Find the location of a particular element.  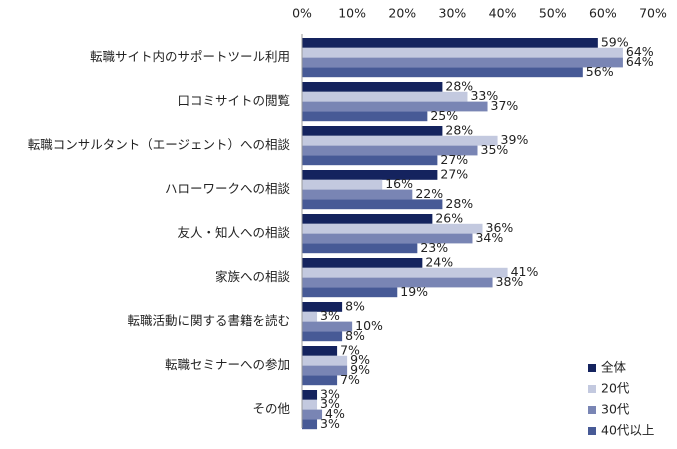

y-tick-label: 転職コンサルタント（エージェント）への相談 is located at coordinates (159, 144).